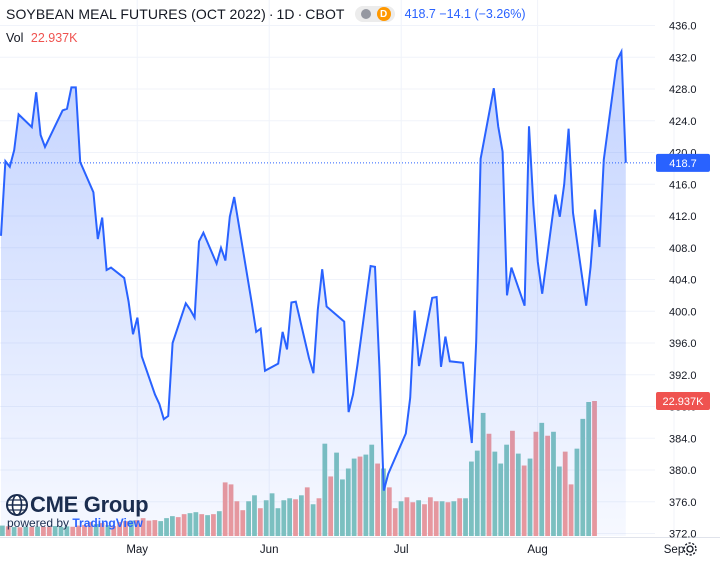 This screenshot has height=567, width=720. What do you see at coordinates (683, 217) in the screenshot?
I see `y-tick-label: 412.0` at bounding box center [683, 217].